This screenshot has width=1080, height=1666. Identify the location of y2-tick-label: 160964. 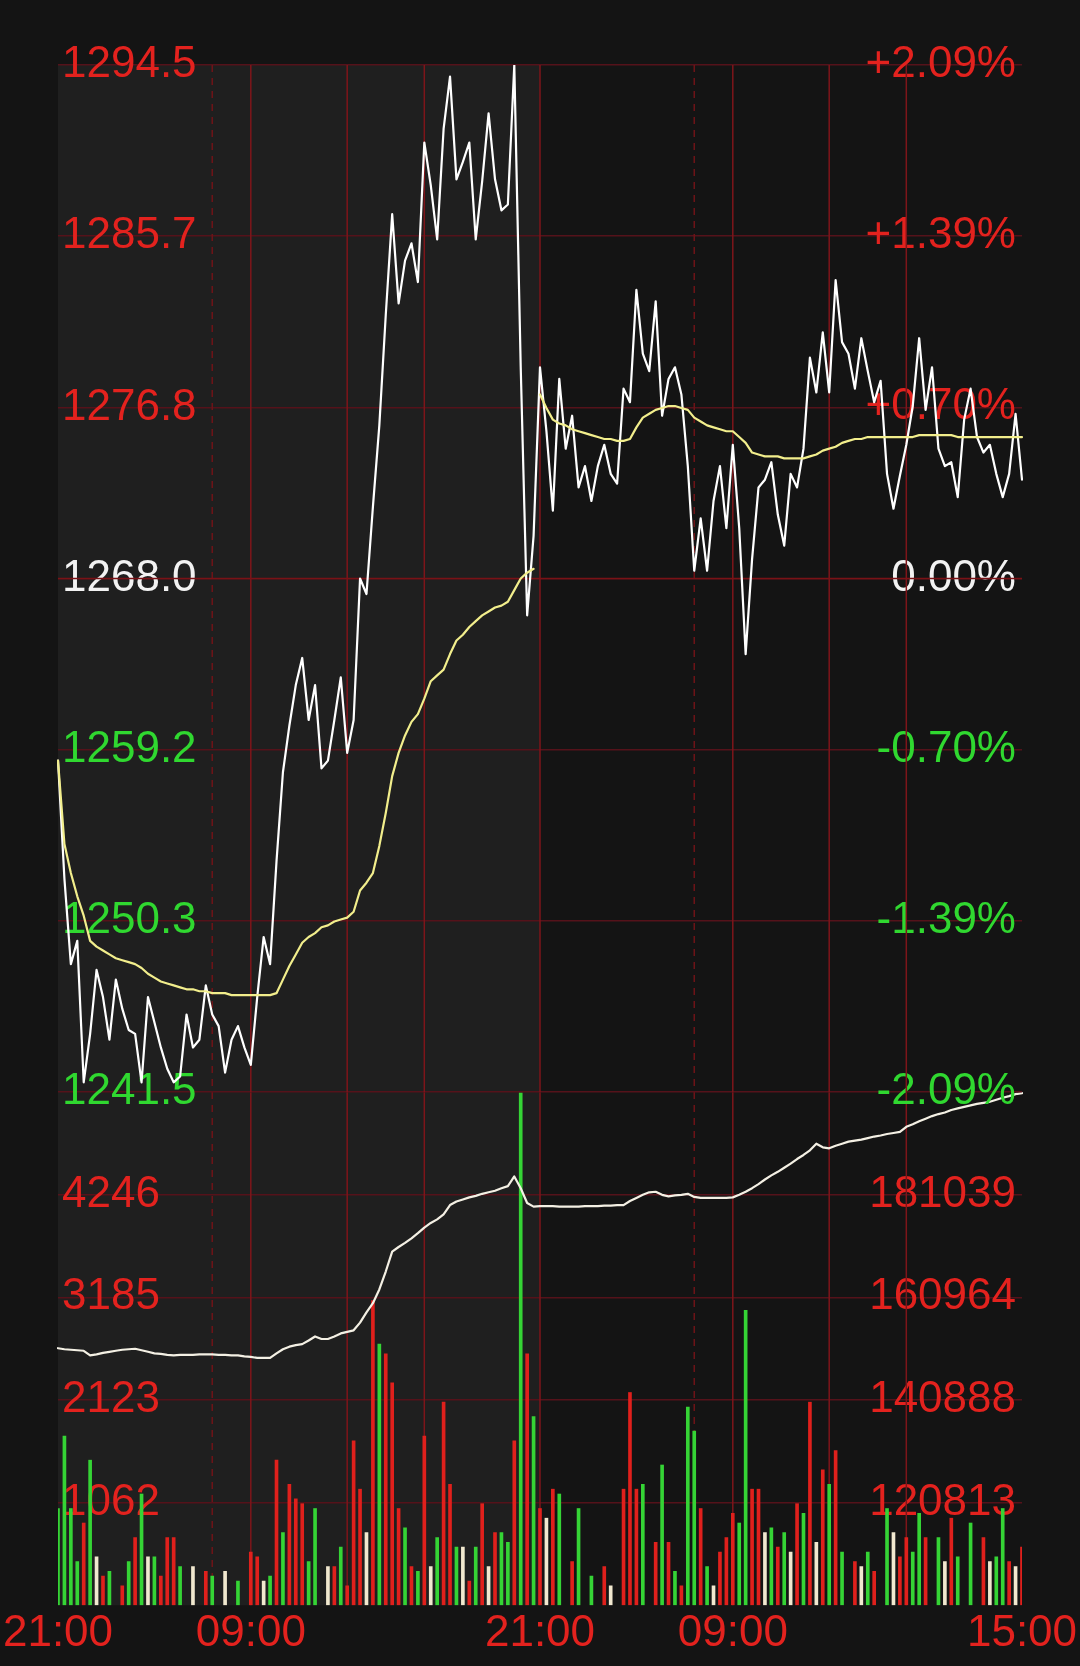
(942, 1294).